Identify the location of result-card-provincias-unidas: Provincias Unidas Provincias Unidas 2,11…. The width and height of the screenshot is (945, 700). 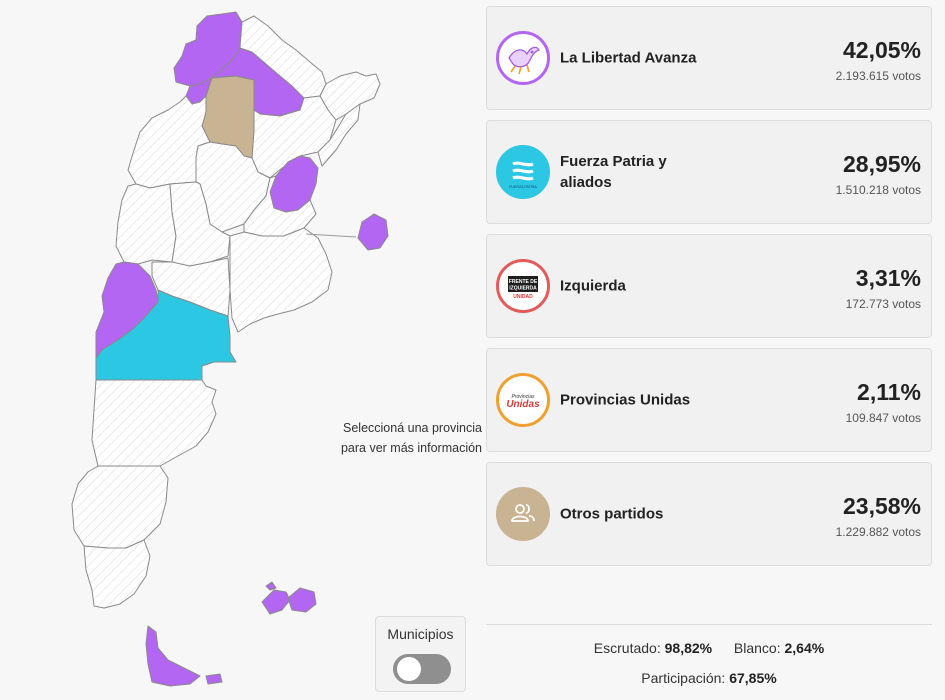
(709, 400).